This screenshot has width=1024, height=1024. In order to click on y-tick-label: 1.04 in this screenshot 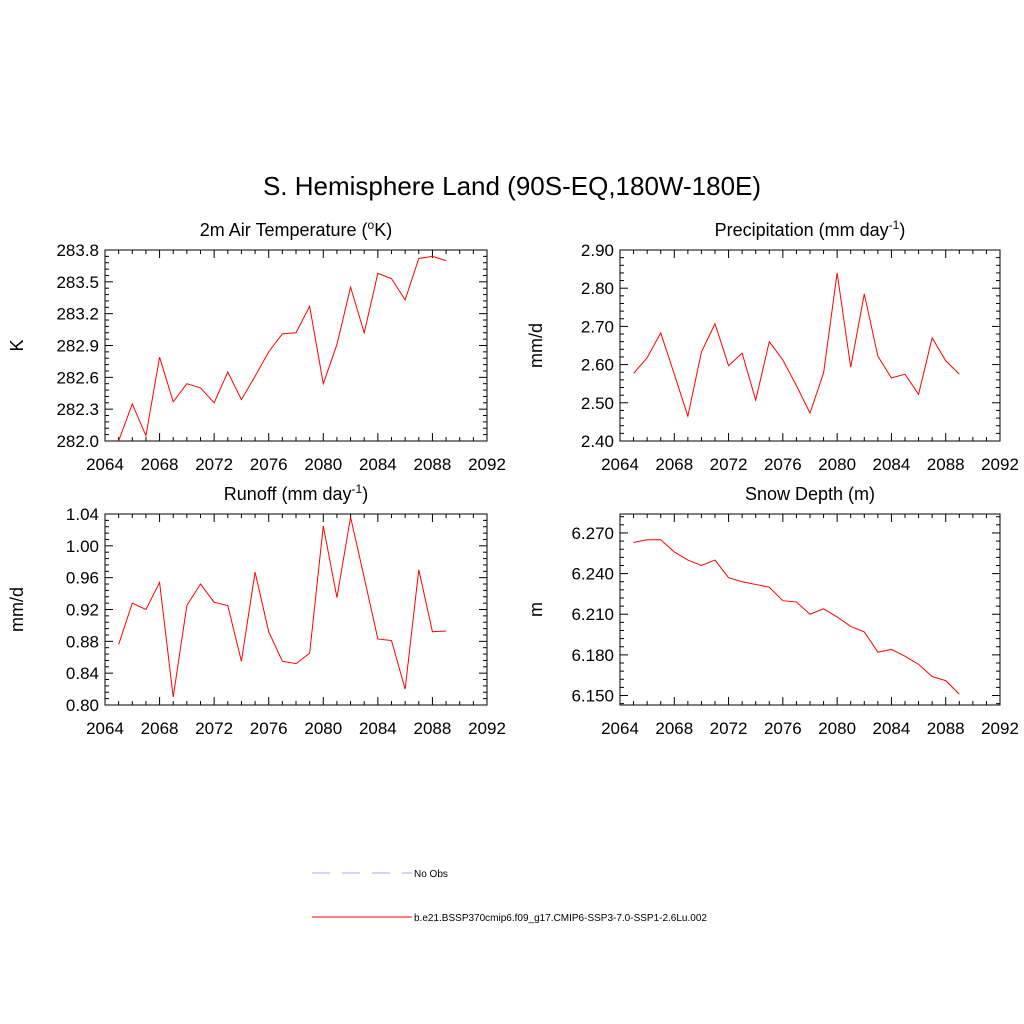, I will do `click(82, 514)`.